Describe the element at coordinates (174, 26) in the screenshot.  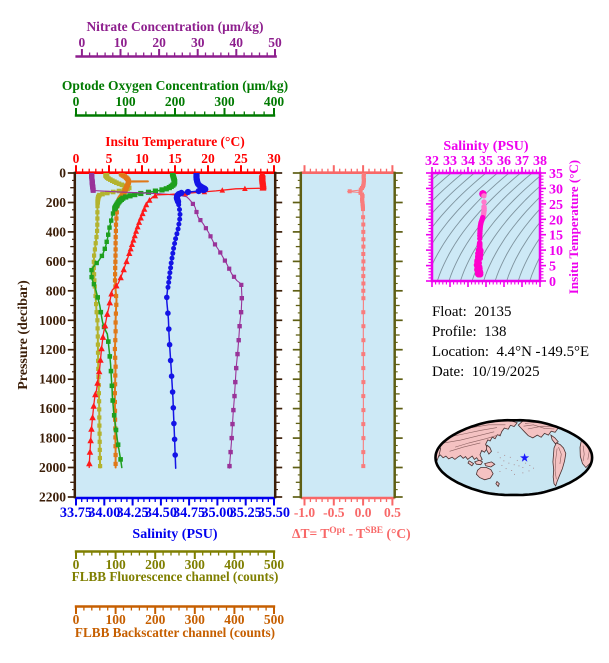
I see `svg-text: Nitrate Concentration (μm/kg)` at that location.